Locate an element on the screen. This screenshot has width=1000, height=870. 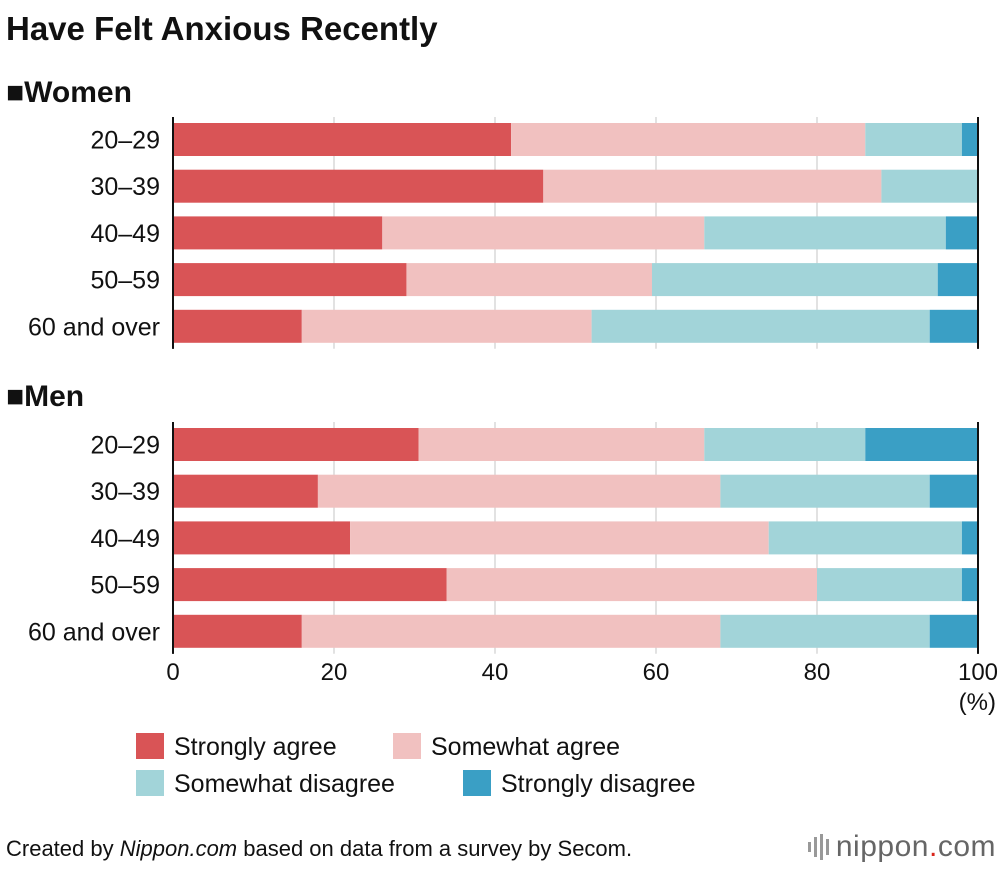
x-tick-label: 20 is located at coordinates (334, 672).